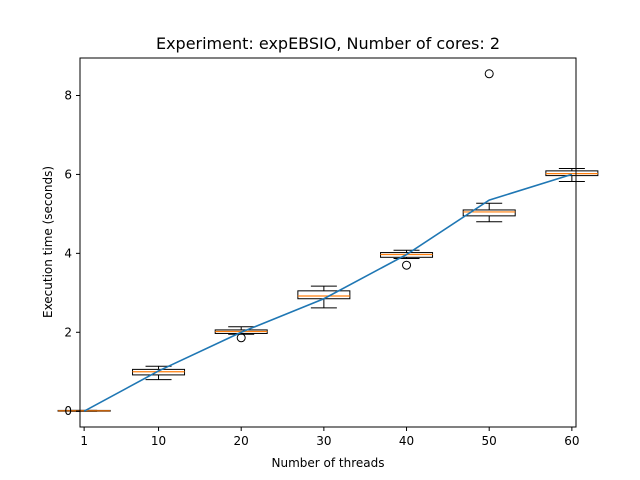  I want to click on x-tick-label-20: 20, so click(241, 441).